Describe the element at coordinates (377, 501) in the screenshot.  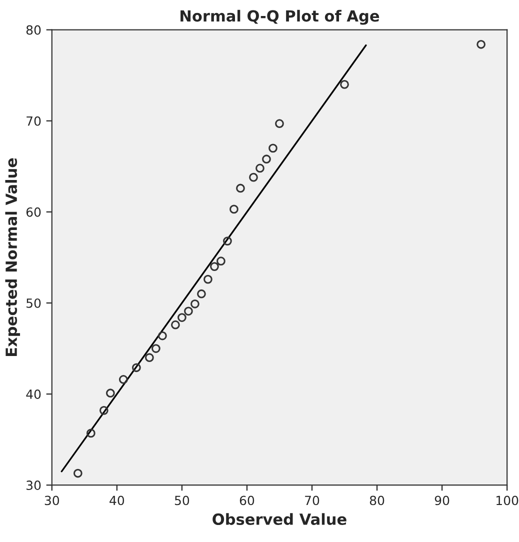
I see `x-tick-label: 80` at that location.